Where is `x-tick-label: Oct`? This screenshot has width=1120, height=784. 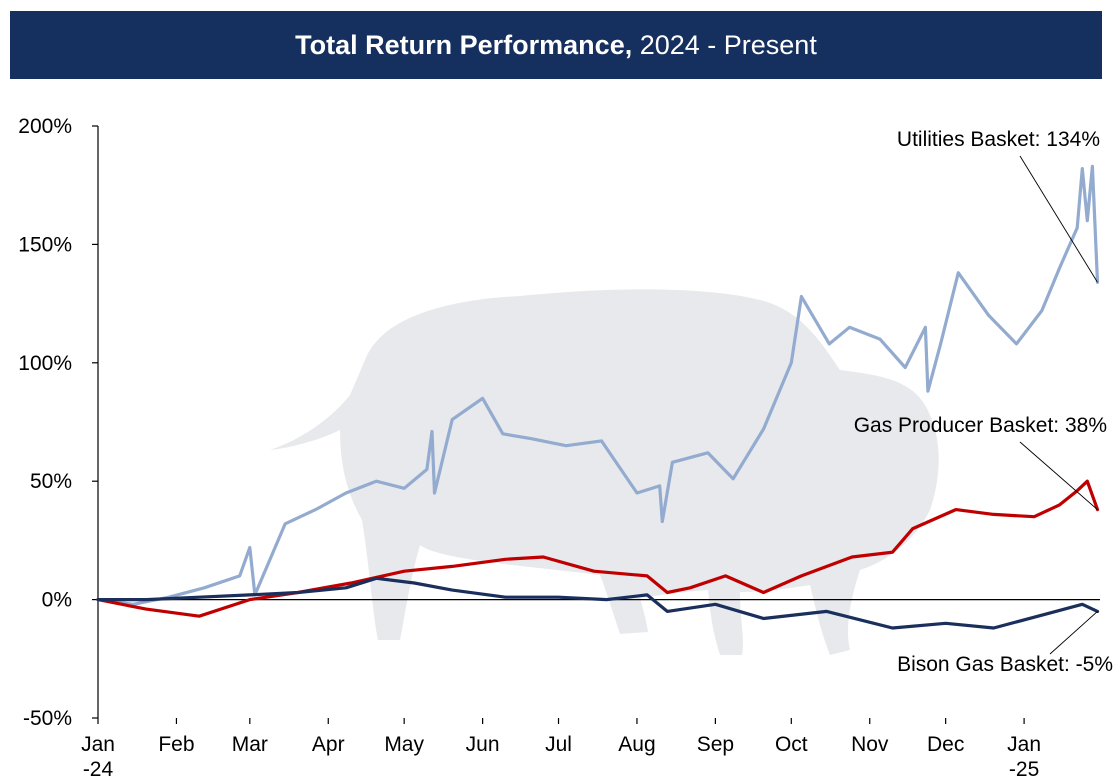
x-tick-label: Oct is located at coordinates (791, 744).